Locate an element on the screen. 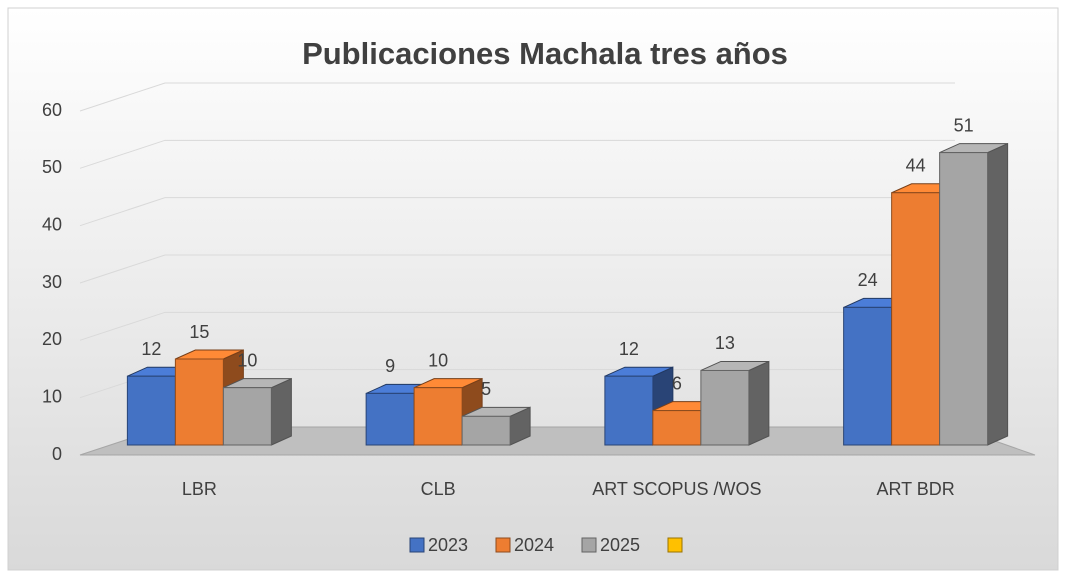 This screenshot has width=1068, height=579. x-tick-label: ART BDR is located at coordinates (915, 489).